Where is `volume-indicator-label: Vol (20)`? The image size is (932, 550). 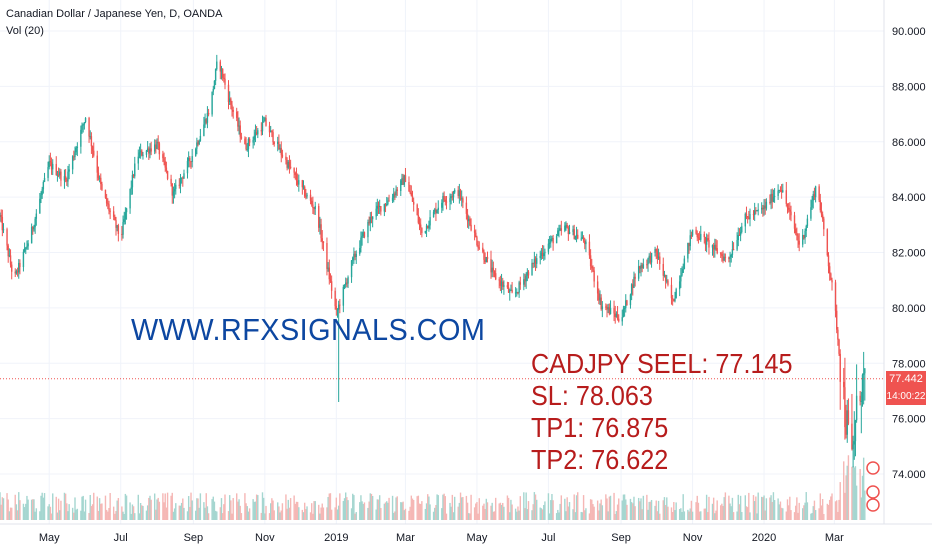
volume-indicator-label: Vol (20) is located at coordinates (25, 31).